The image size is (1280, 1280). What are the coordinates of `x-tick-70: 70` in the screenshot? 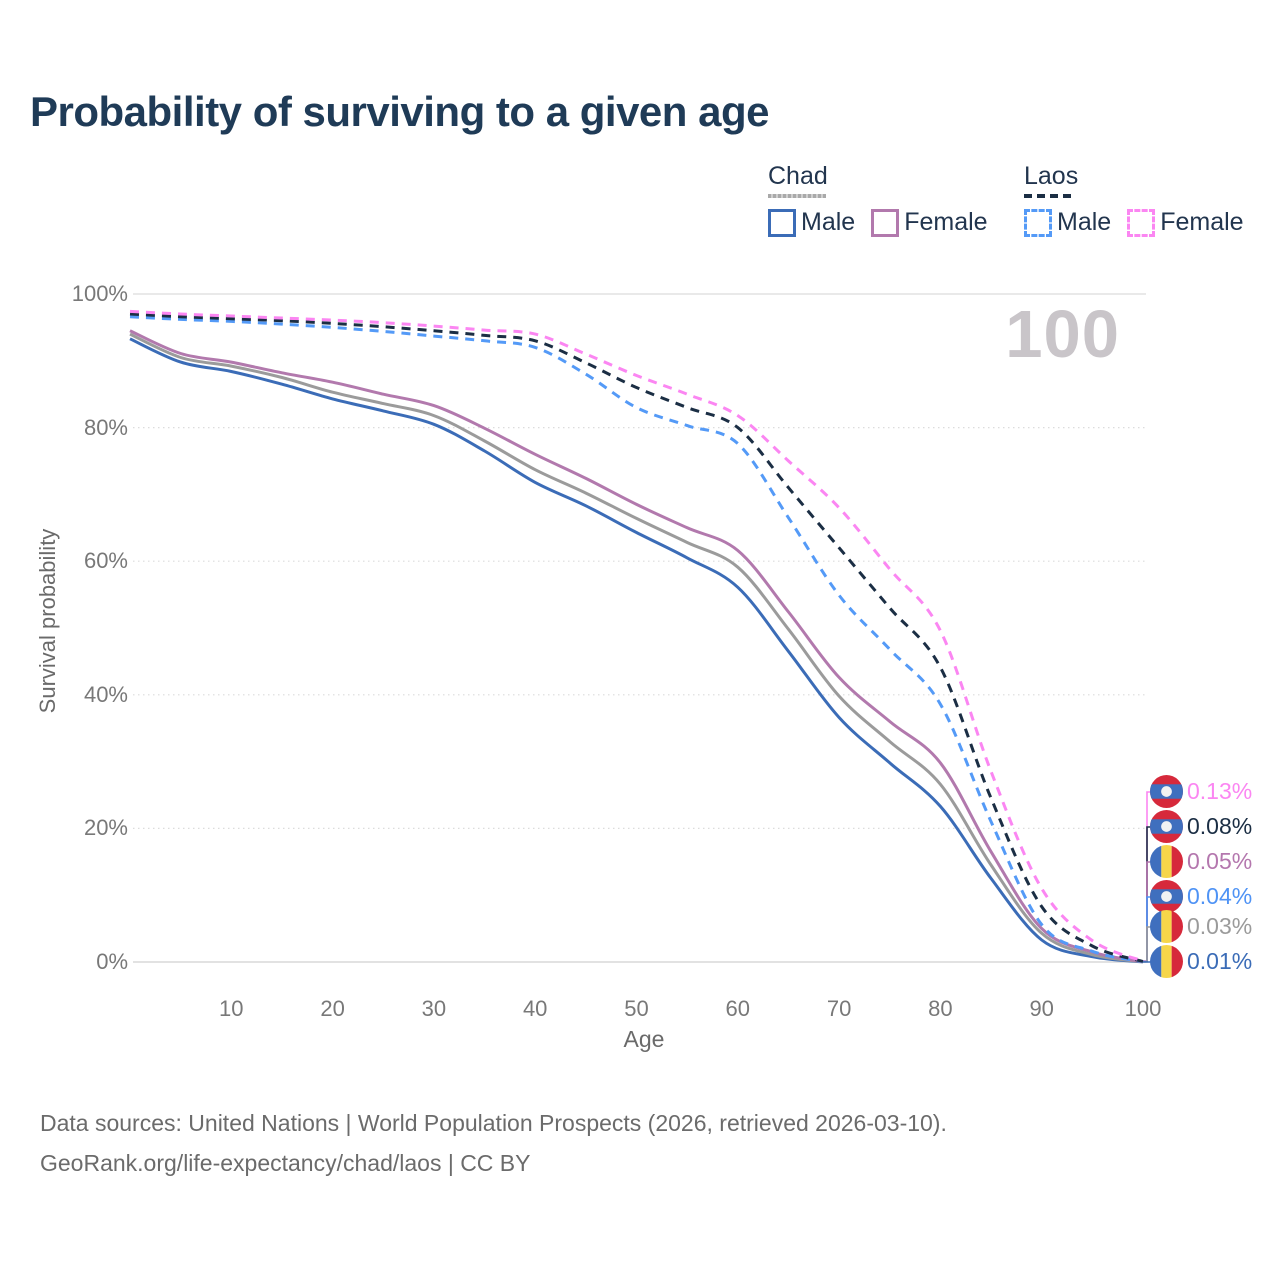 It's located at (839, 1008).